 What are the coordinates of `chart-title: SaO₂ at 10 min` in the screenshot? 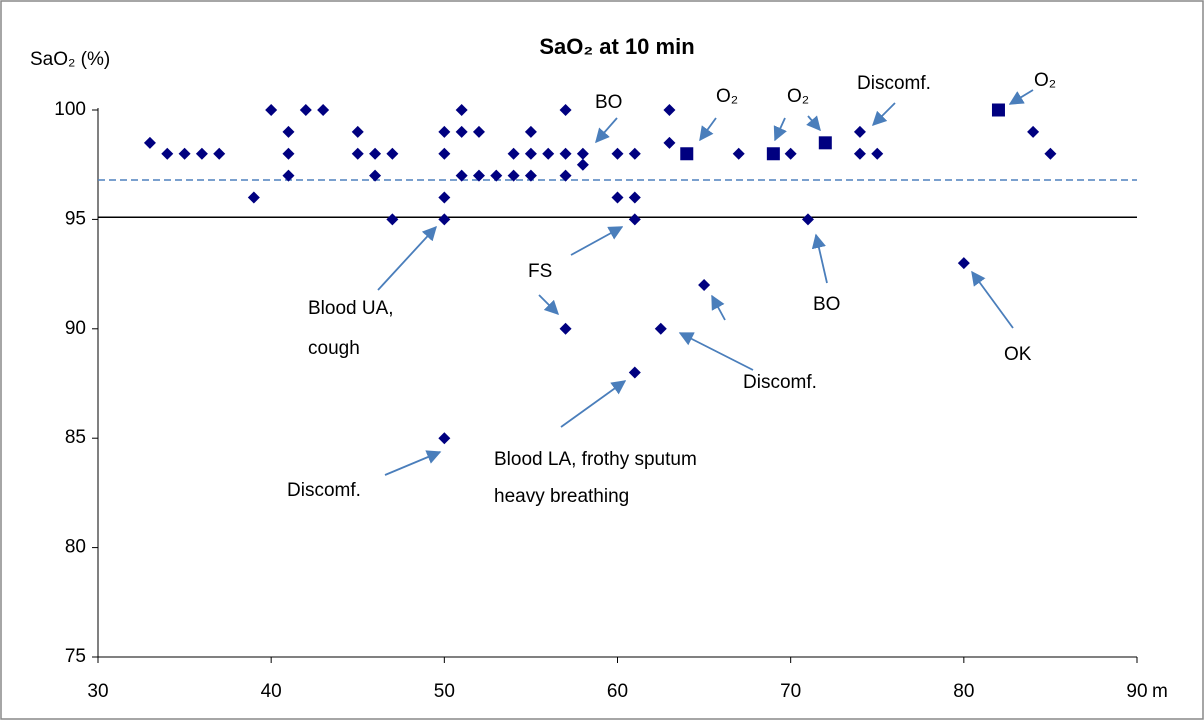 It's located at (616, 46).